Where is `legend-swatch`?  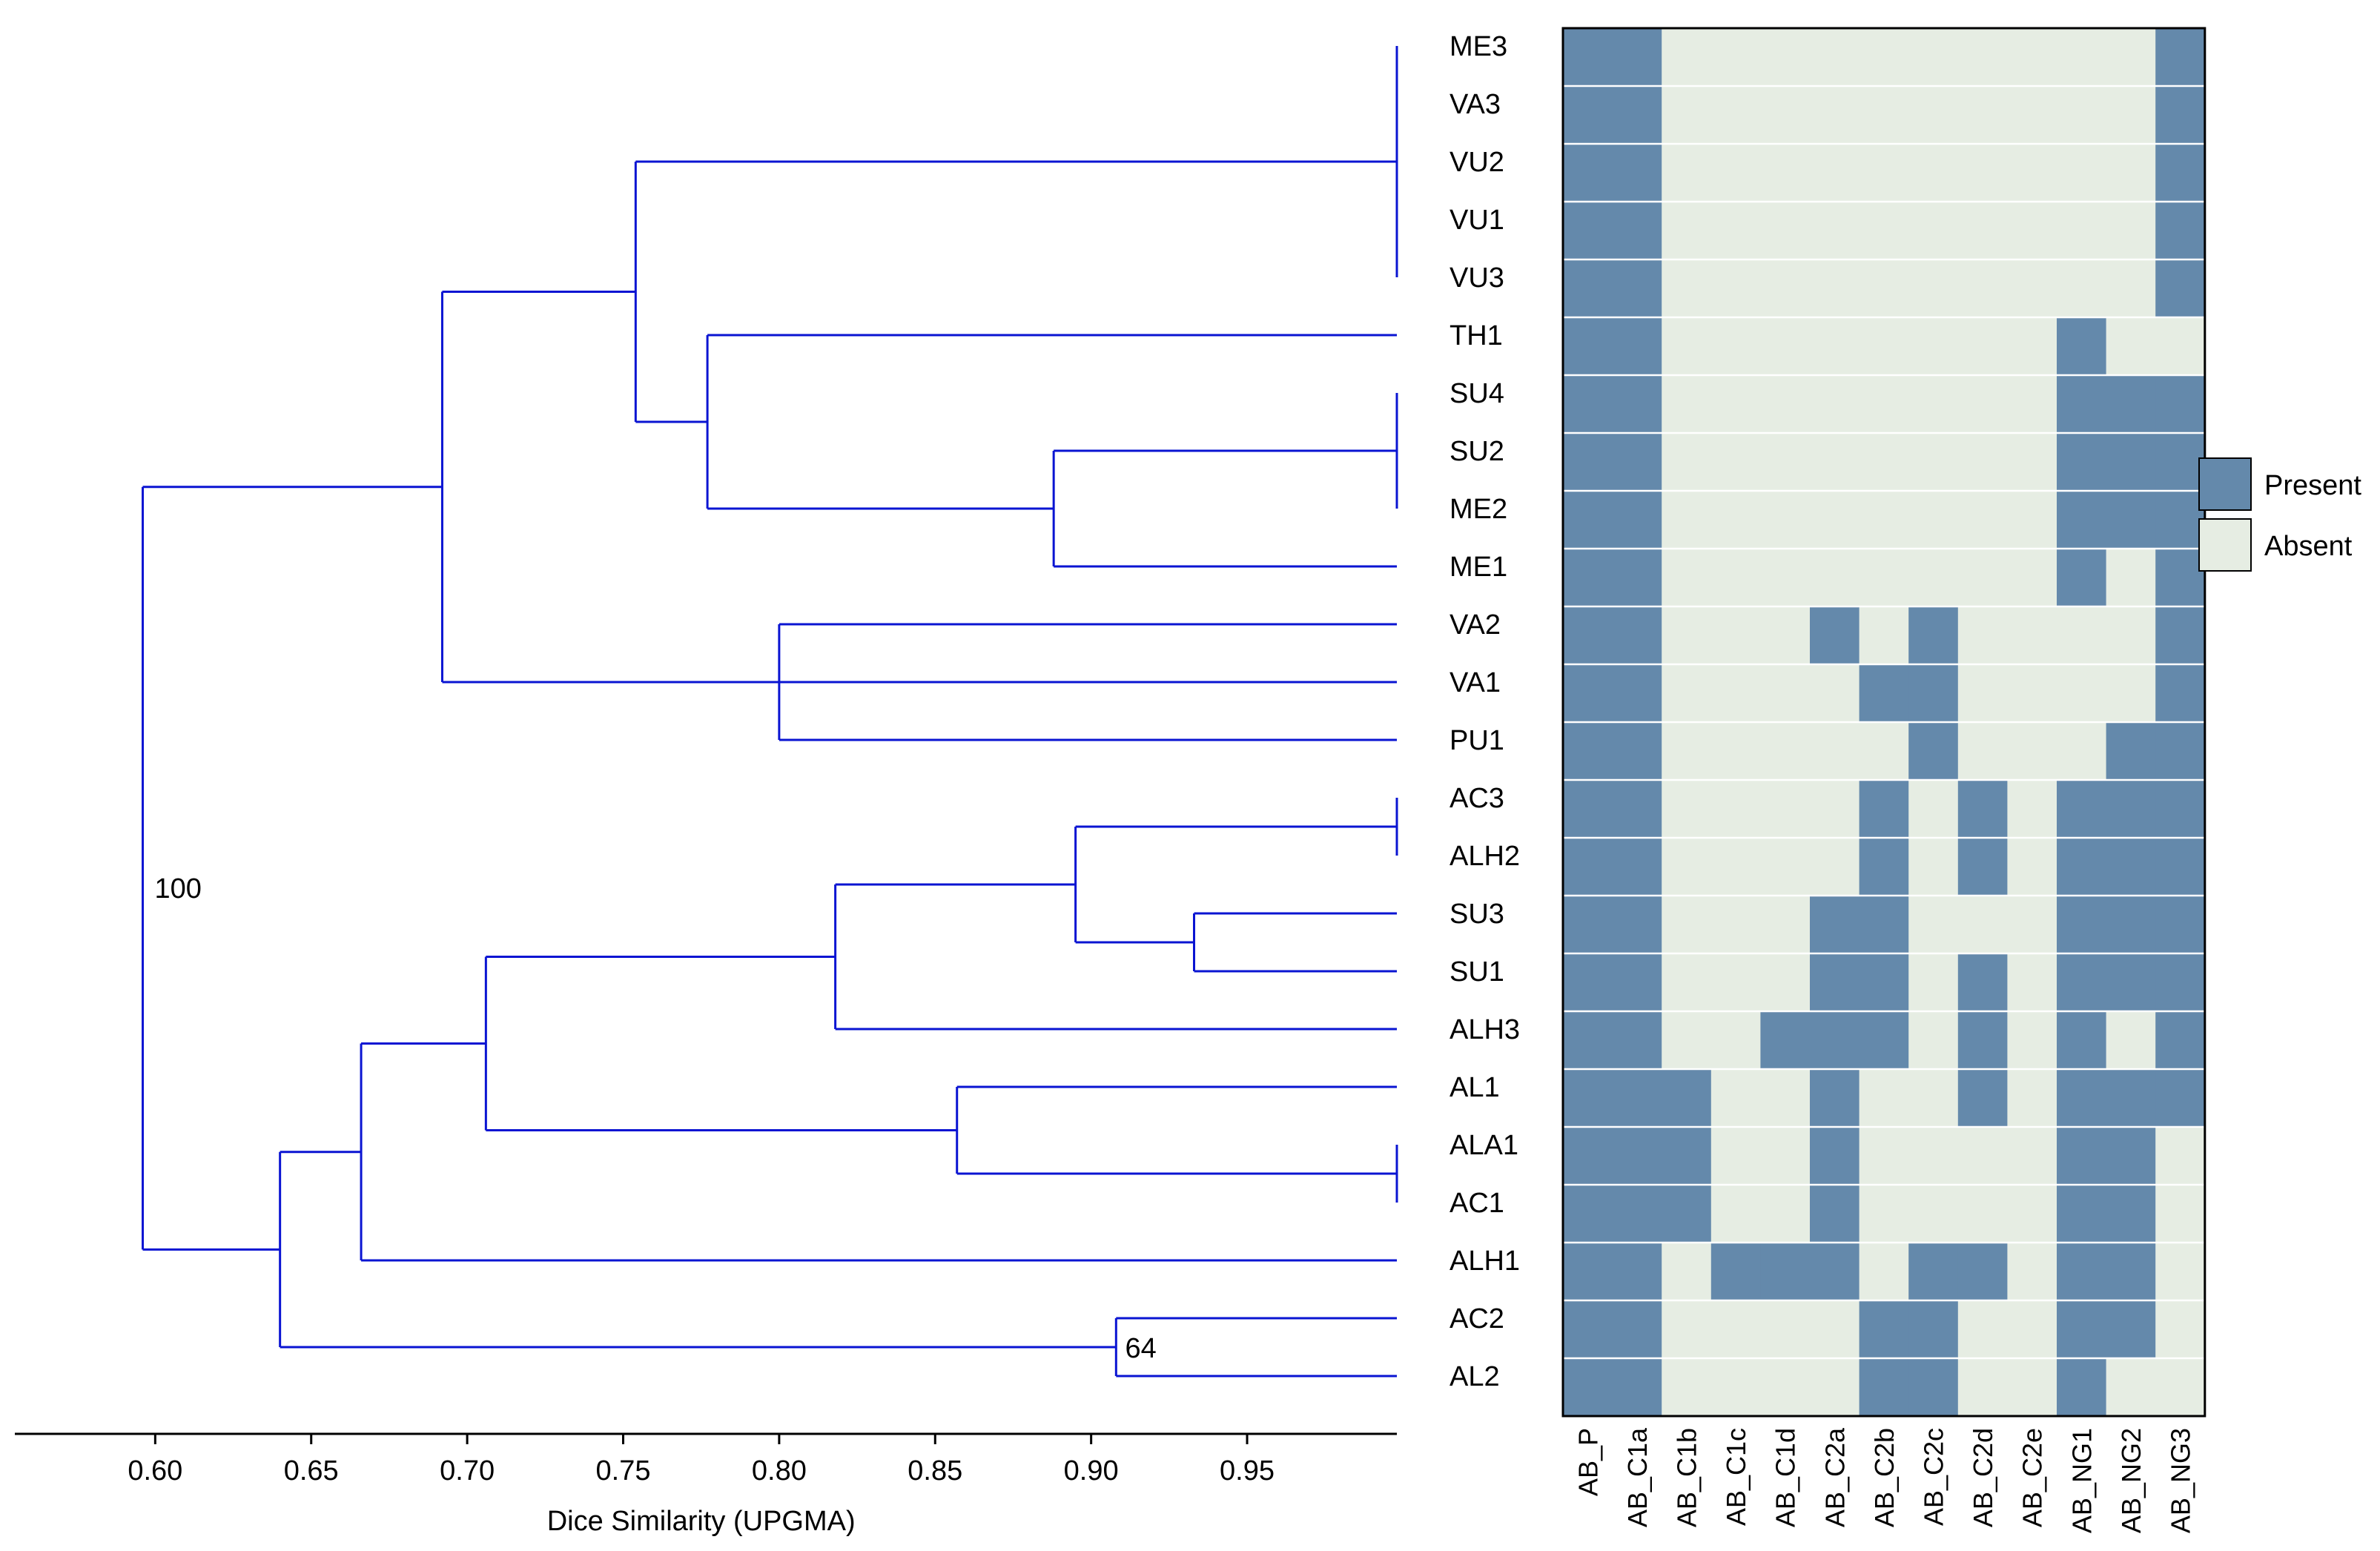 legend-swatch is located at coordinates (2225, 545).